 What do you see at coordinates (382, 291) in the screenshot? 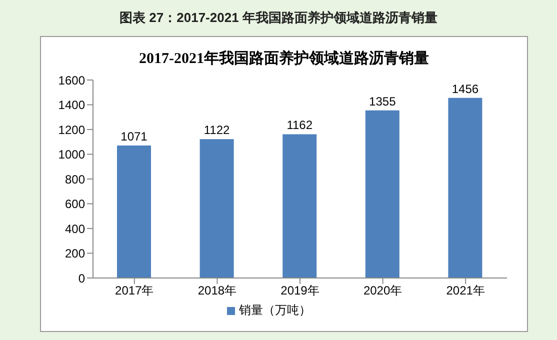
I see `x-tick-label: 2020年` at bounding box center [382, 291].